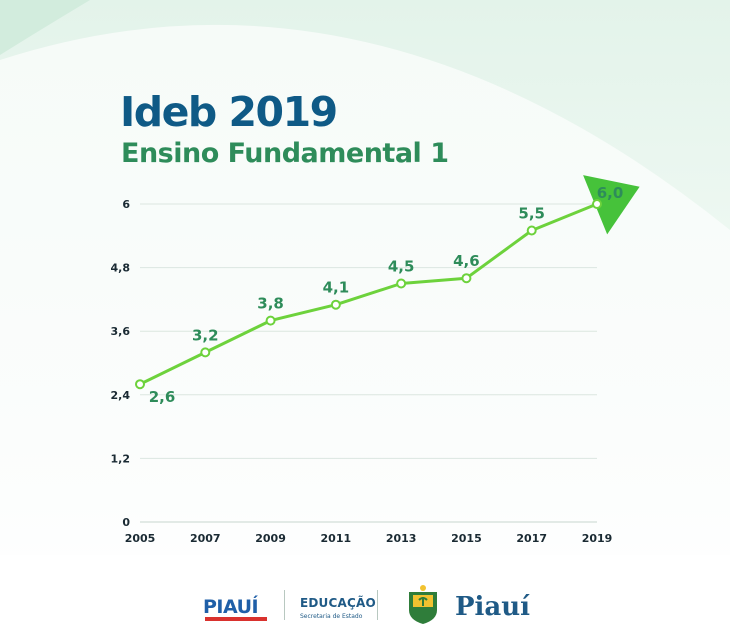 The height and width of the screenshot is (624, 730). Describe the element at coordinates (401, 267) in the screenshot. I see `data-label: 4,5` at that location.